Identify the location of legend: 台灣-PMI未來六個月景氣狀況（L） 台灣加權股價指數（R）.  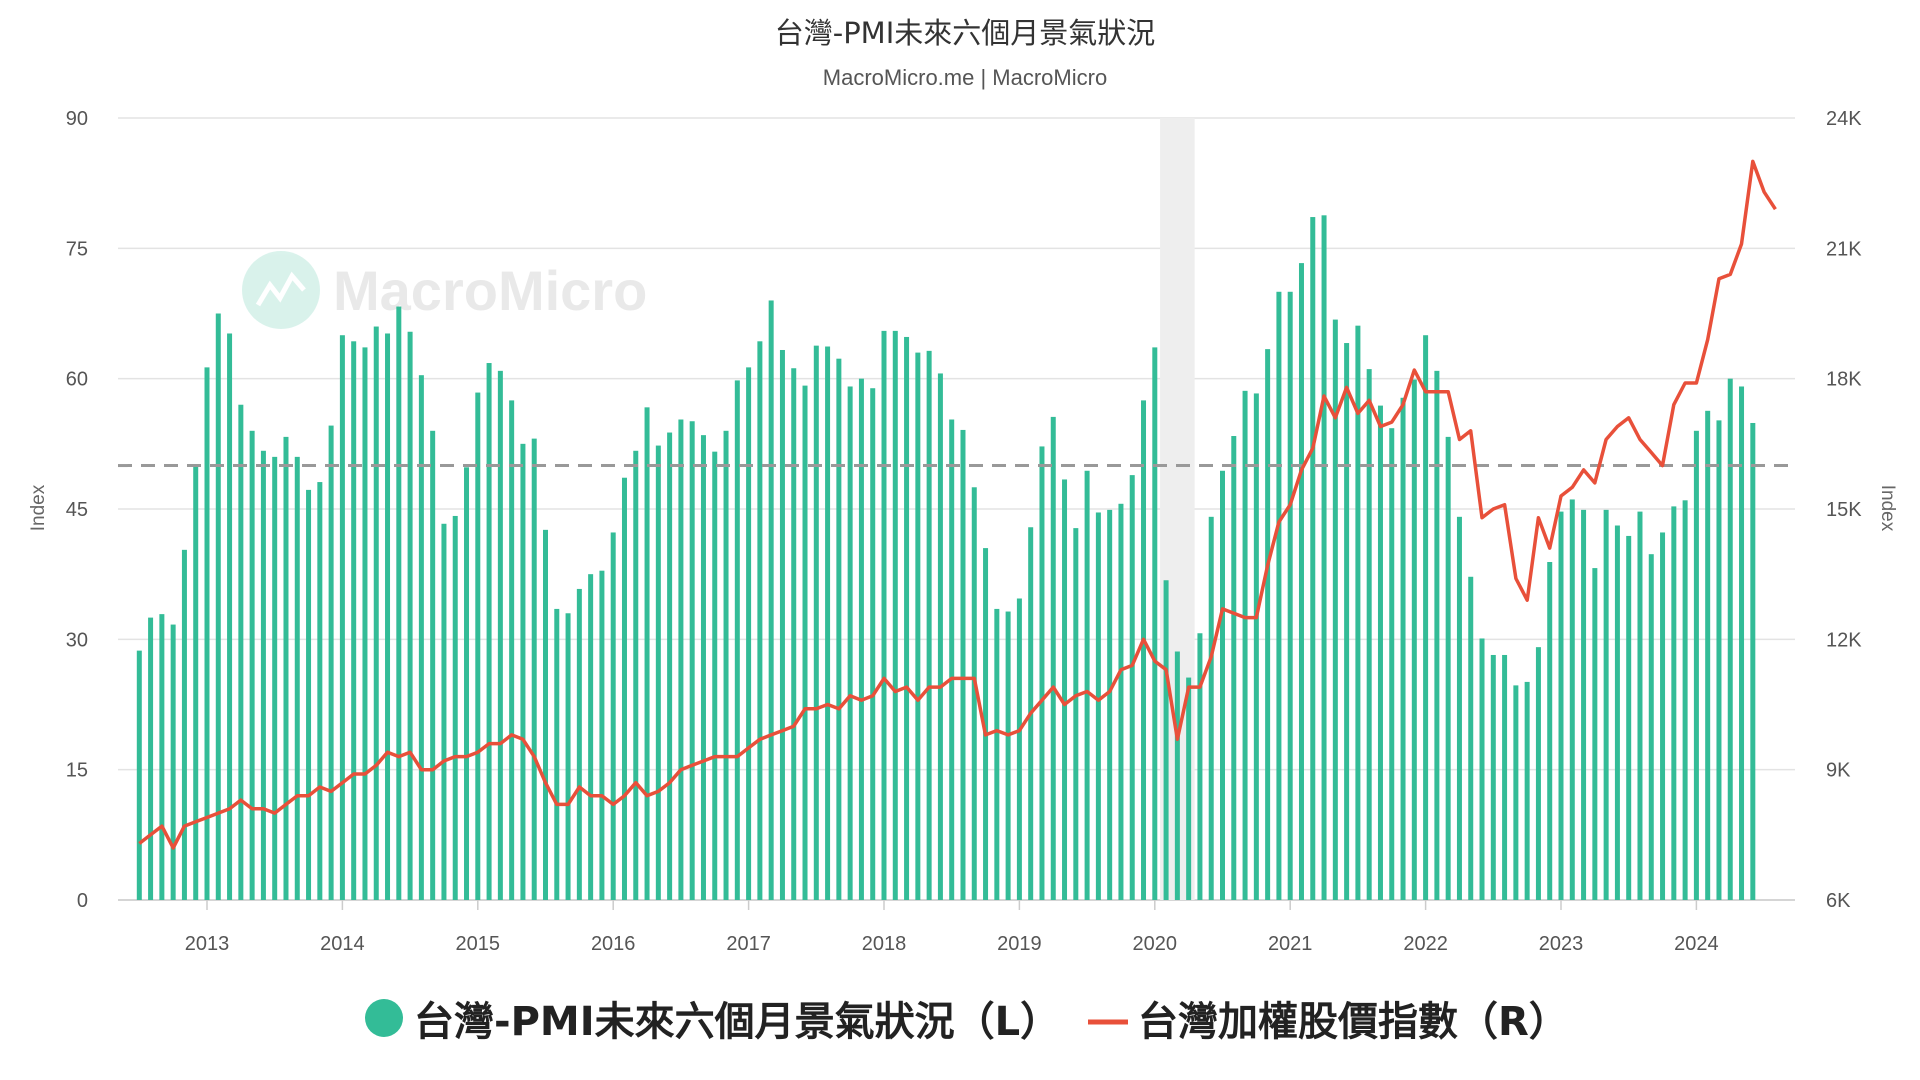
(967, 1022).